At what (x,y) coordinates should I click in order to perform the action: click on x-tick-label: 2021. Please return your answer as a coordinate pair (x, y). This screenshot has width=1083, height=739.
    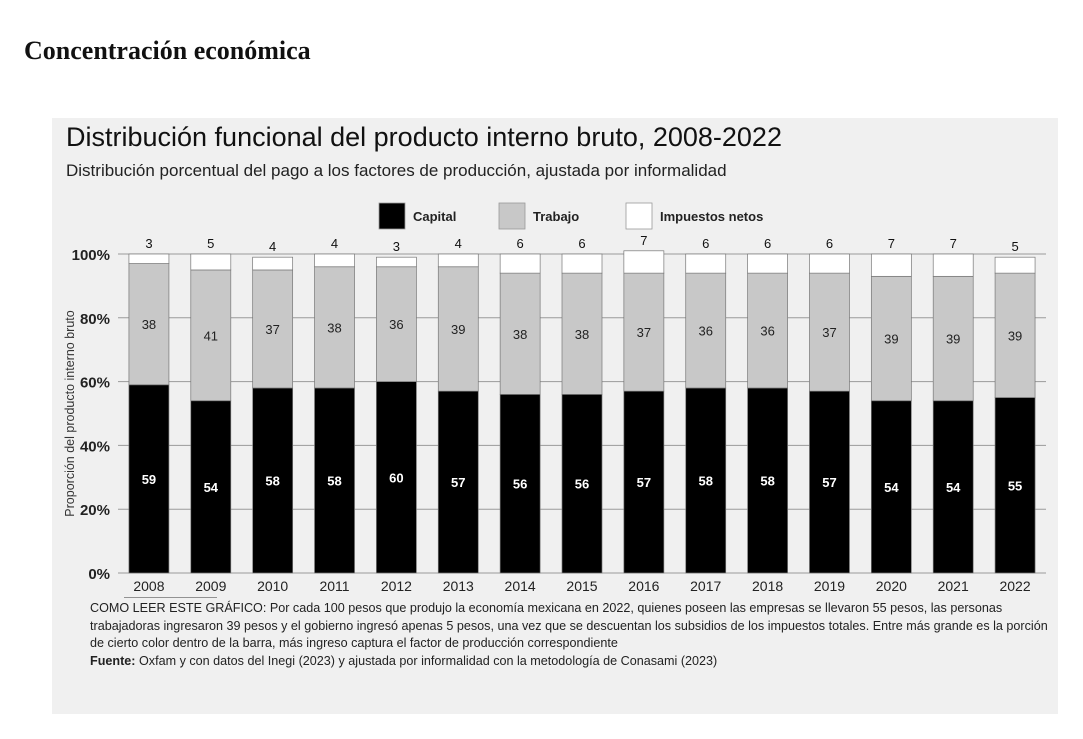
    Looking at the image, I should click on (953, 586).